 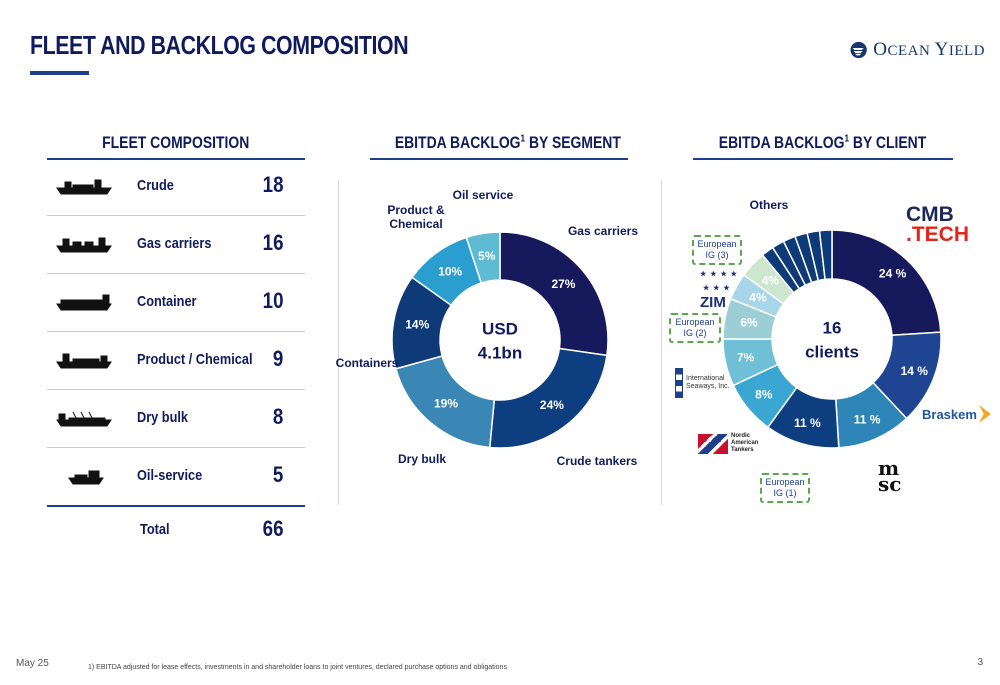 What do you see at coordinates (84, 361) in the screenshot?
I see `product-tanker-icon` at bounding box center [84, 361].